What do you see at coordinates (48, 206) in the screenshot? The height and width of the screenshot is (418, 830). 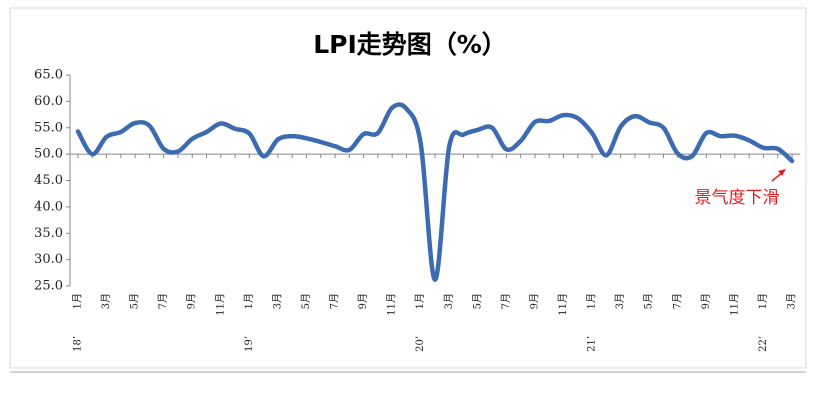 I see `y-tick-label: 40.0` at bounding box center [48, 206].